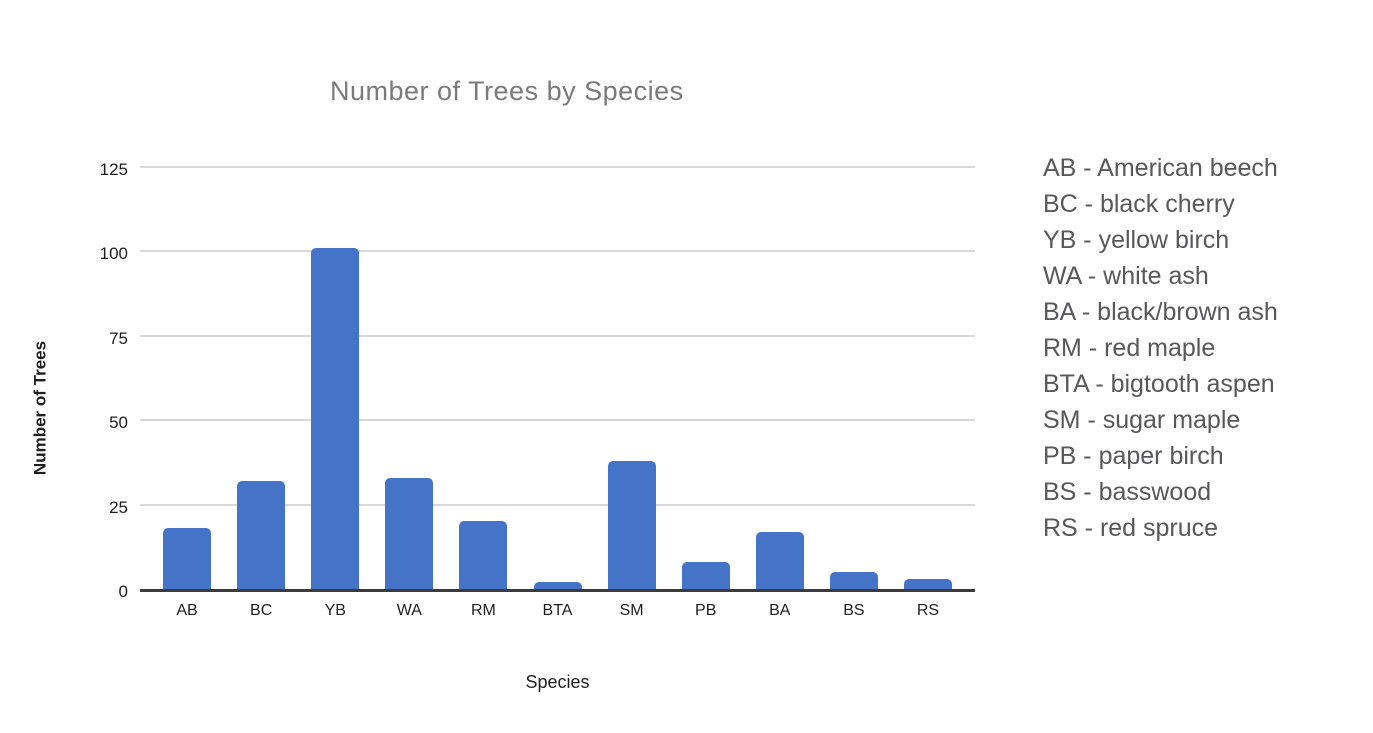  I want to click on y-tick-label-25: 25, so click(118, 507).